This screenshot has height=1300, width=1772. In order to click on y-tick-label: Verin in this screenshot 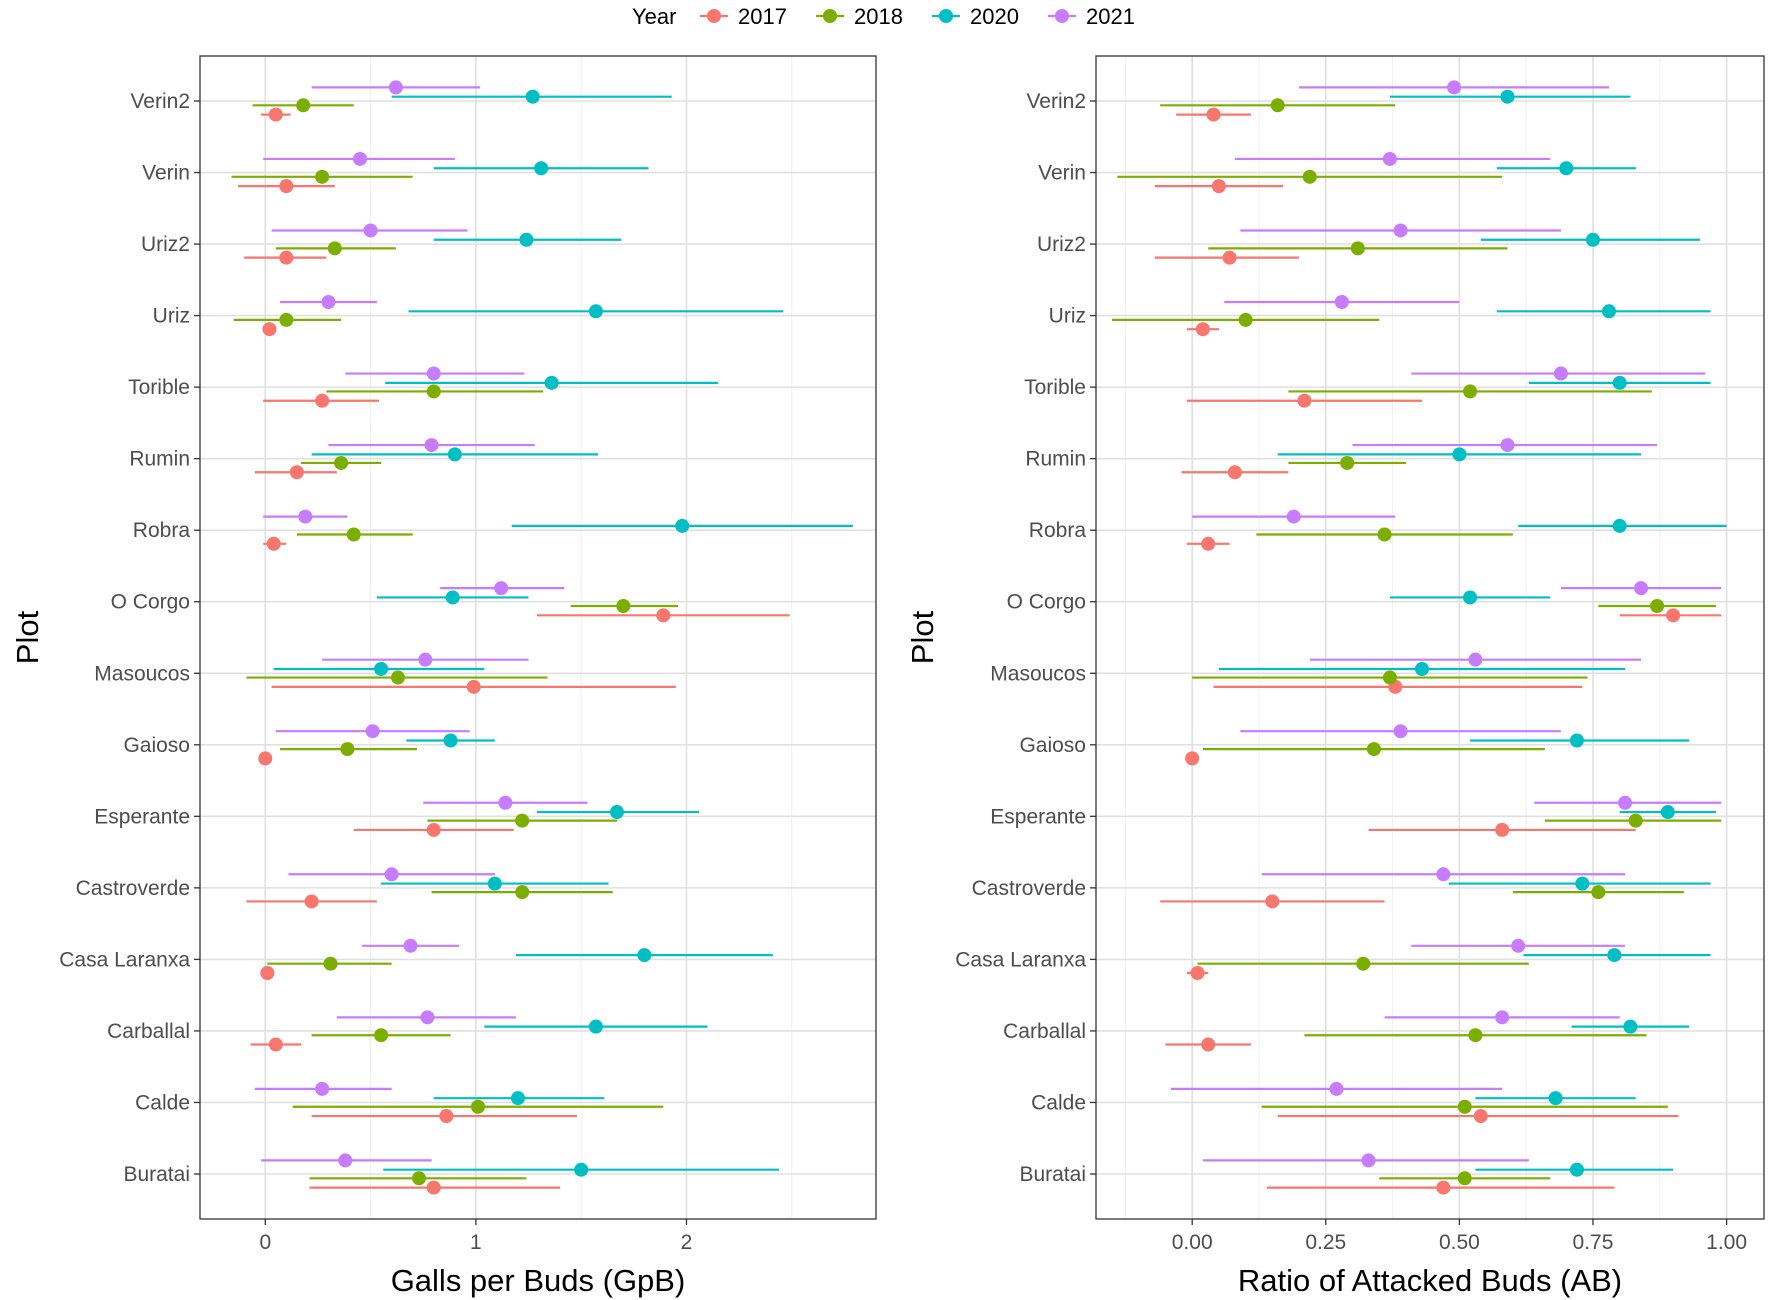, I will do `click(1062, 173)`.